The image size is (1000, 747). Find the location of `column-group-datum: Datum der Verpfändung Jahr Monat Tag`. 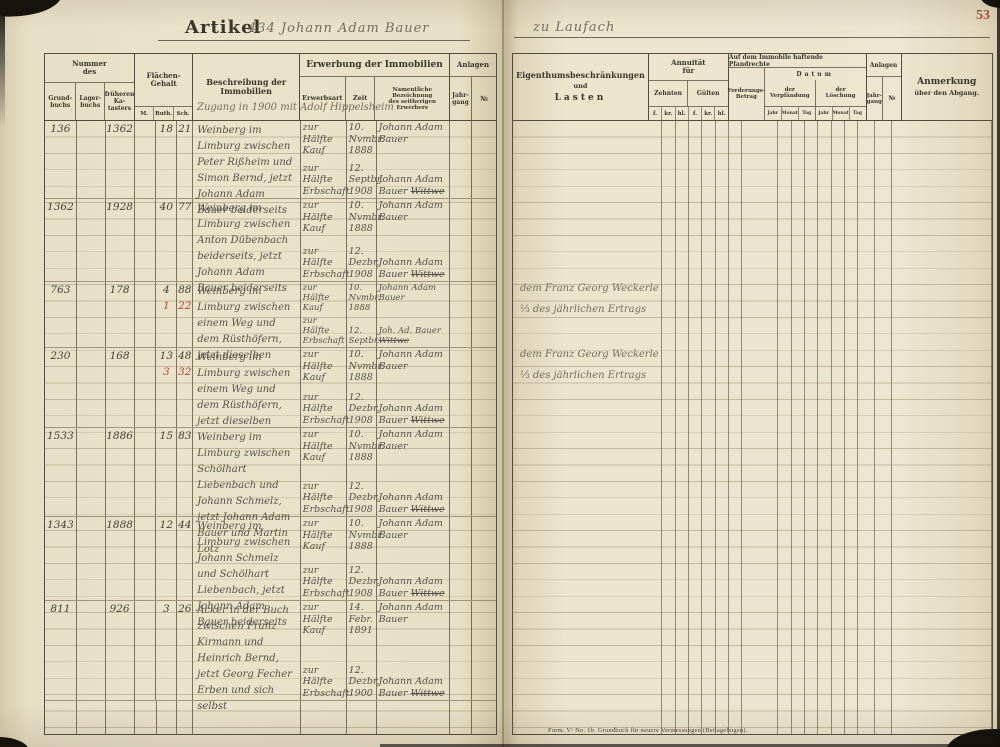

column-group-datum: Datum der Verpfändung Jahr Monat Tag is located at coordinates (815, 94).